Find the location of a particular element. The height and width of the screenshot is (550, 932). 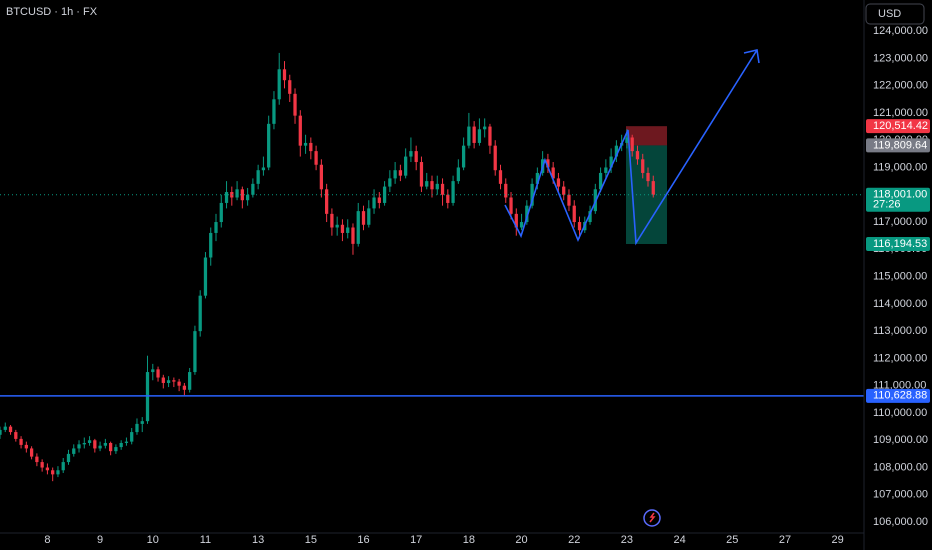

y-tick-label: 107,000.00 is located at coordinates (900, 495).